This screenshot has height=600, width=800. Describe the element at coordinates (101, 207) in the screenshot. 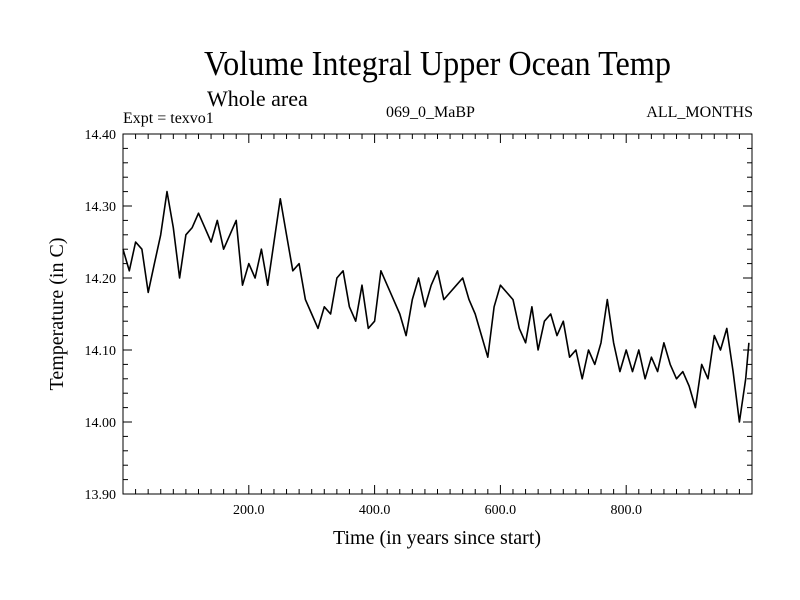

I see `y-tick-label: 14.30` at that location.